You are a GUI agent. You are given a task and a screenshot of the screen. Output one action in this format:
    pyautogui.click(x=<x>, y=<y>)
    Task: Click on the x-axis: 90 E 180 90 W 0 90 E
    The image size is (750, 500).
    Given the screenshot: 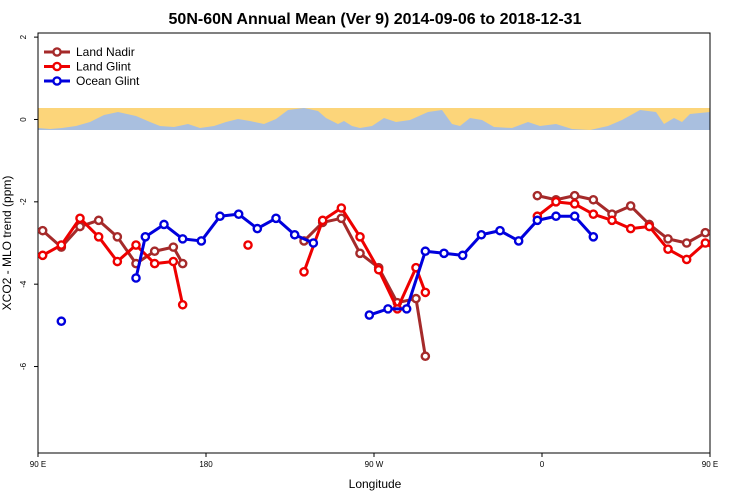 What is the action you would take?
    pyautogui.click(x=374, y=461)
    